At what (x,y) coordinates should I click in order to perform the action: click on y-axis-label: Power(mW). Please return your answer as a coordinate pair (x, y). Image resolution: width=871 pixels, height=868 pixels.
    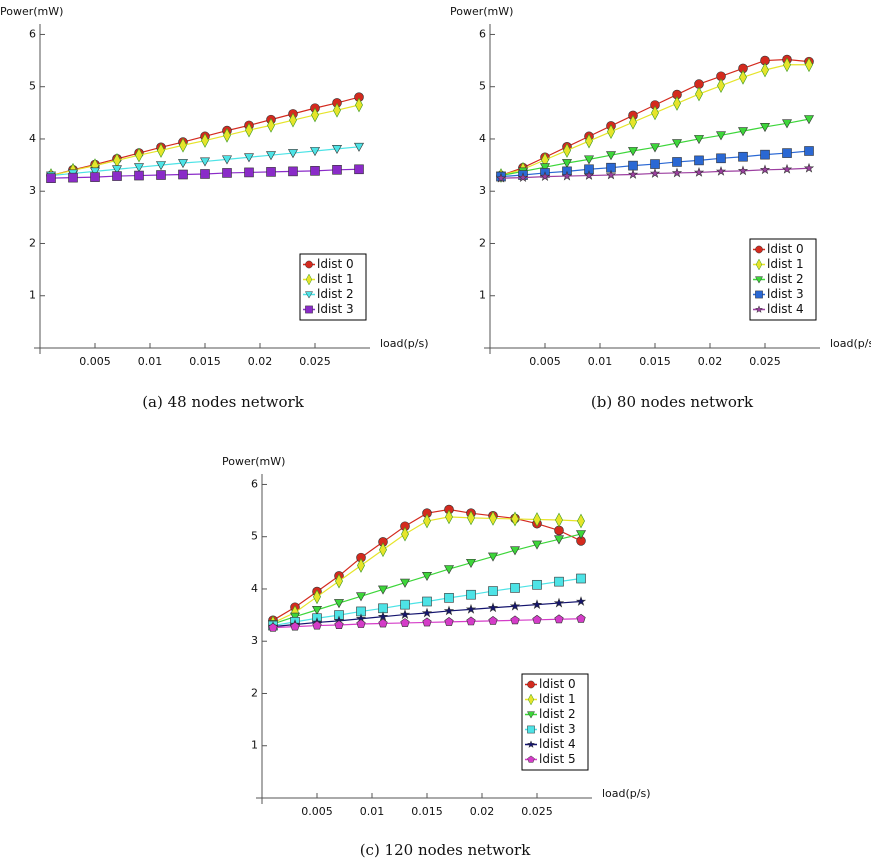
    Looking at the image, I should click on (31, 11).